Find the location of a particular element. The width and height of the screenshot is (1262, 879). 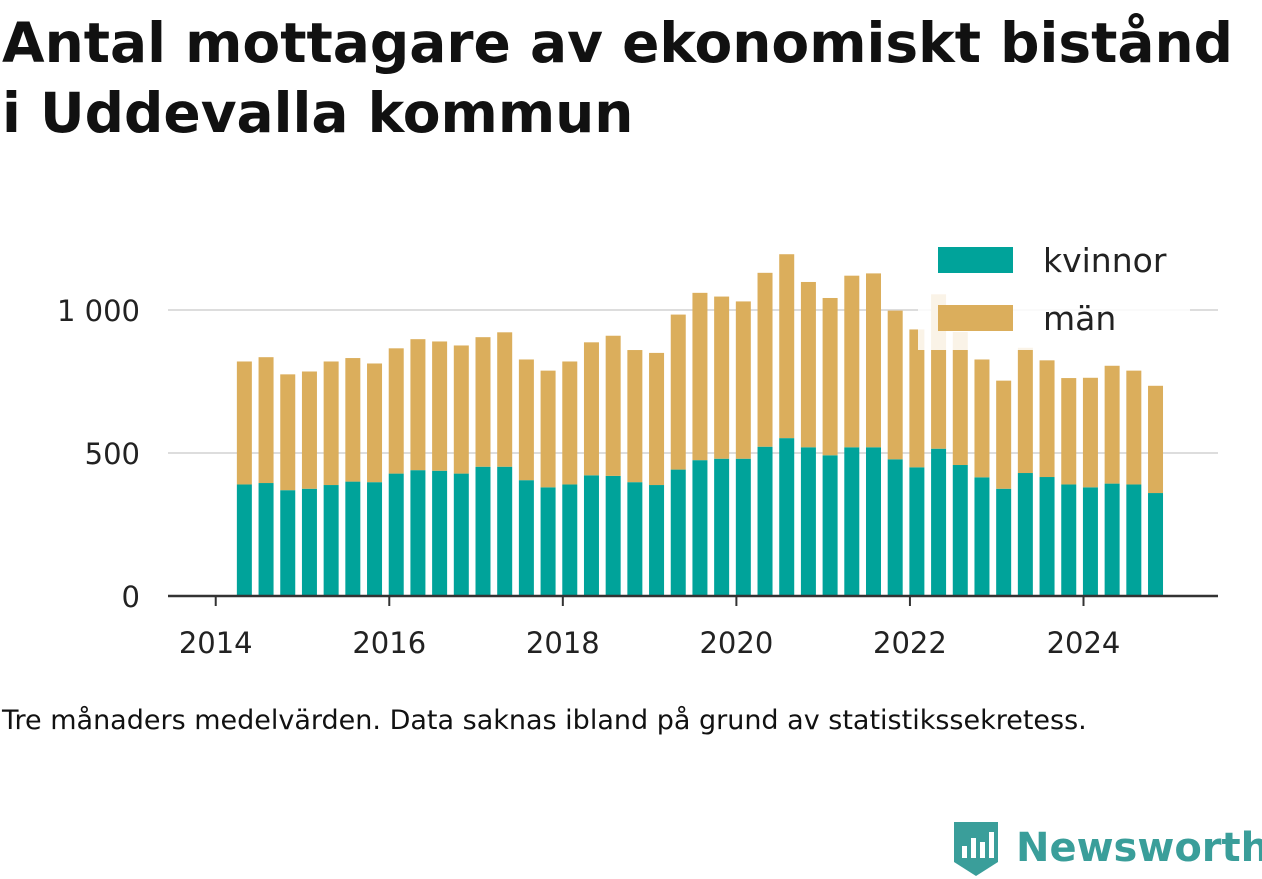

y-tick-label: 0 is located at coordinates (131, 597).